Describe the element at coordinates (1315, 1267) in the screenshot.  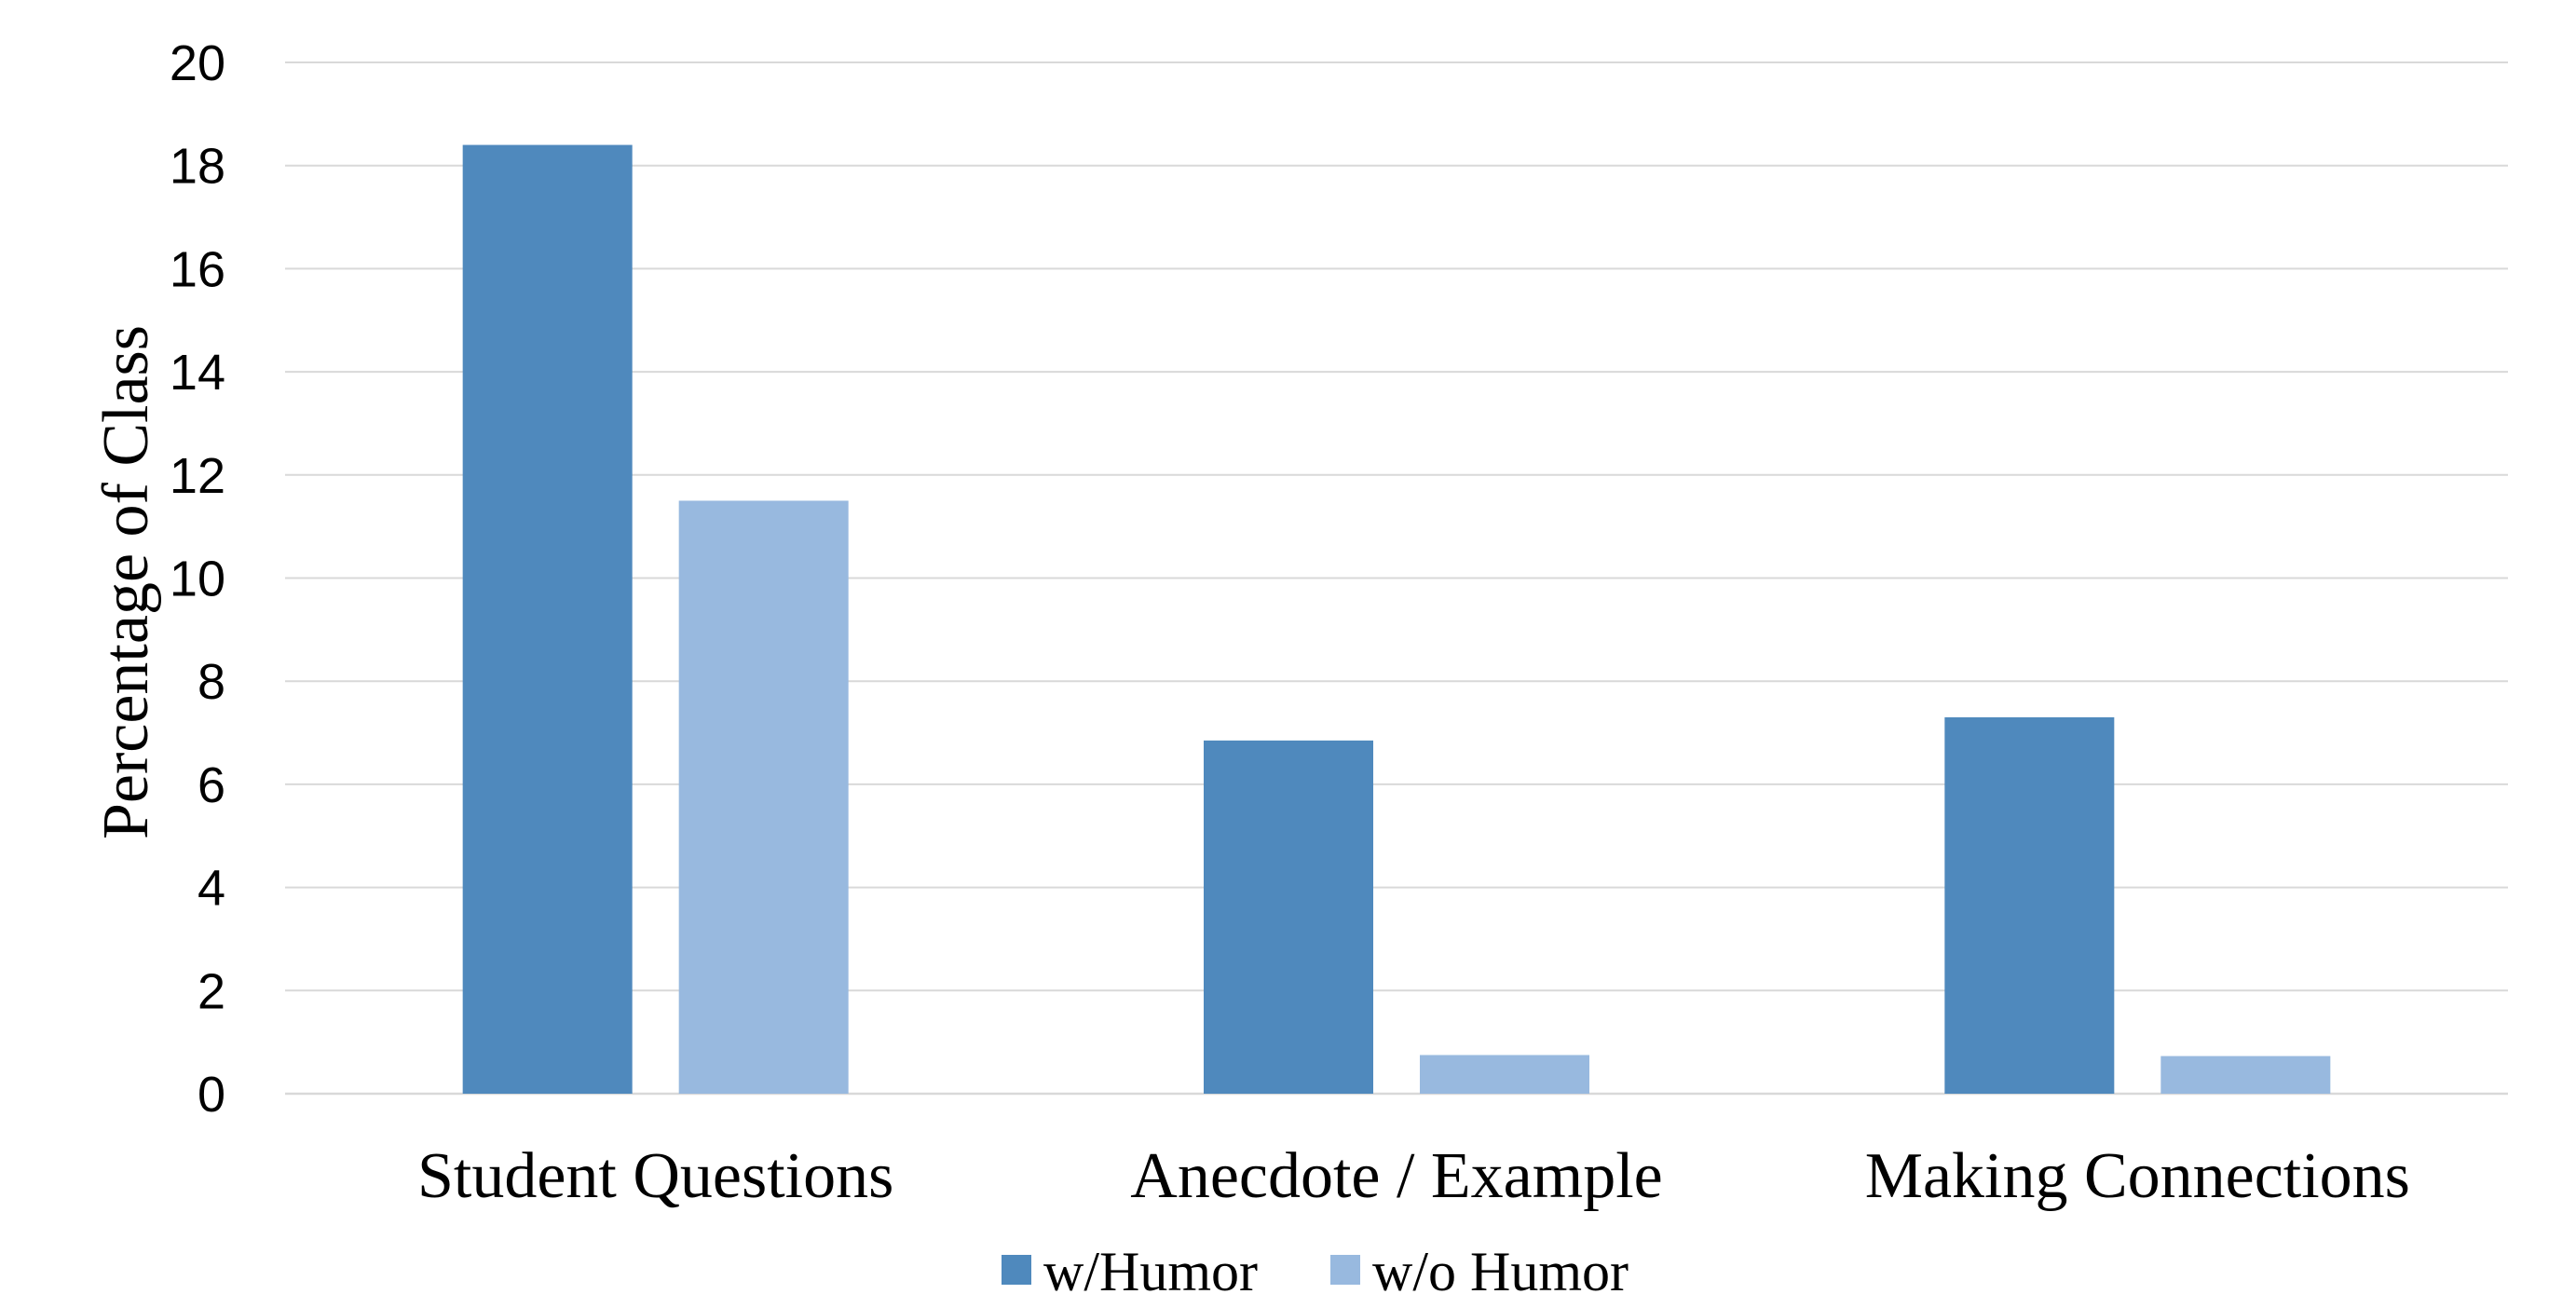
I see `legend: w/Humor w/o Humor` at that location.